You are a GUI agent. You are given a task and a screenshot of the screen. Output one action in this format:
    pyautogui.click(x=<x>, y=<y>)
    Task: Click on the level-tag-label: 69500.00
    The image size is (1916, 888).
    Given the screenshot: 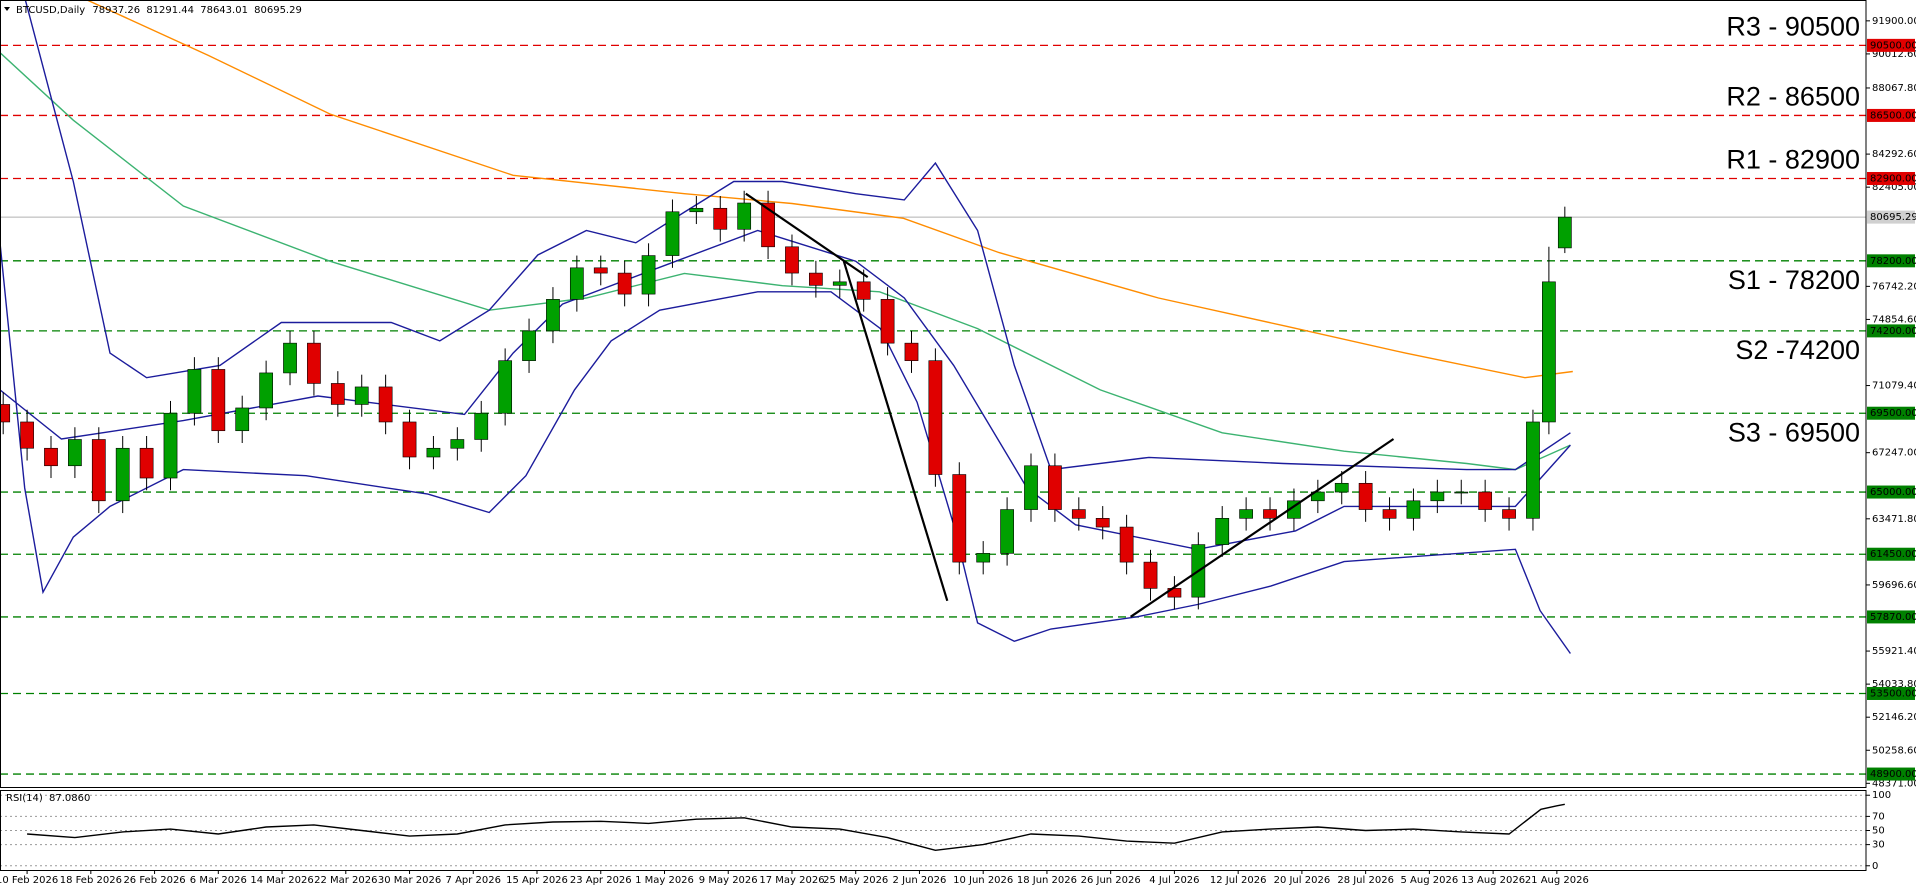 What is the action you would take?
    pyautogui.click(x=1893, y=413)
    